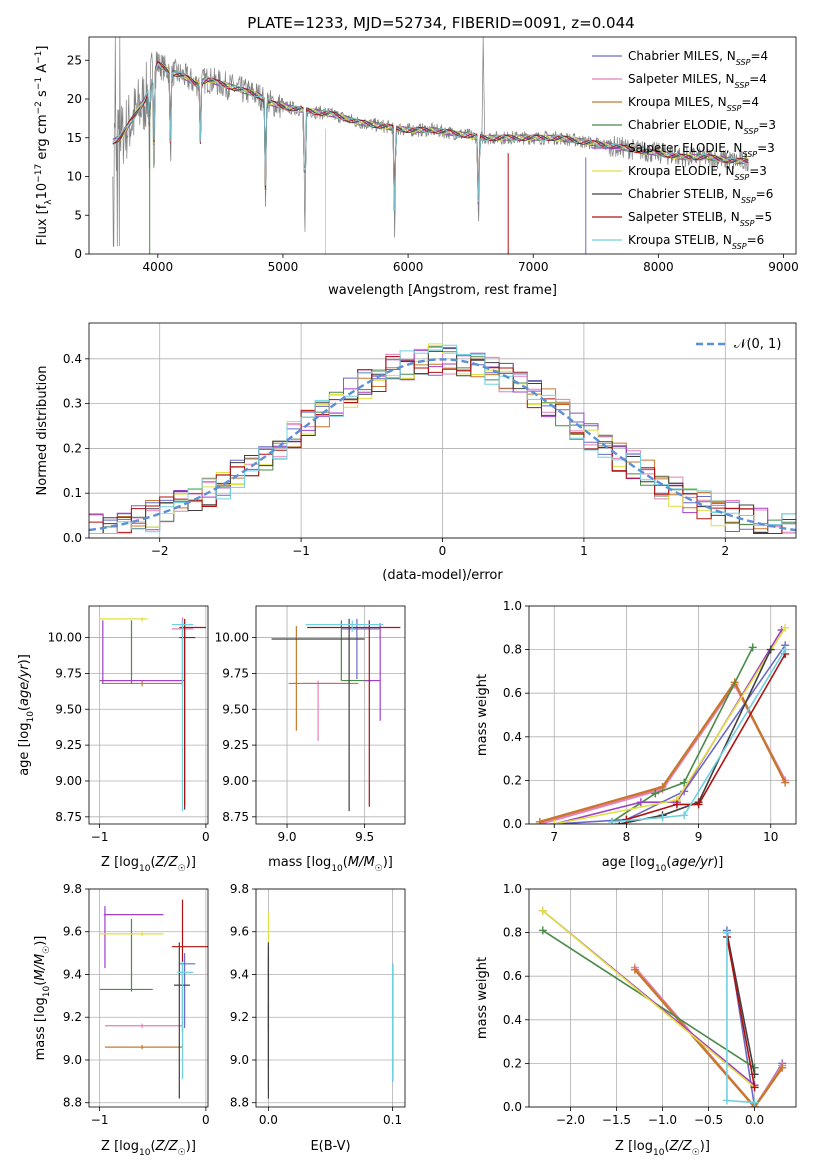 This screenshot has height=1170, width=819. Describe the element at coordinates (68, 673) in the screenshot. I see `y-tick-label: 9.75` at that location.